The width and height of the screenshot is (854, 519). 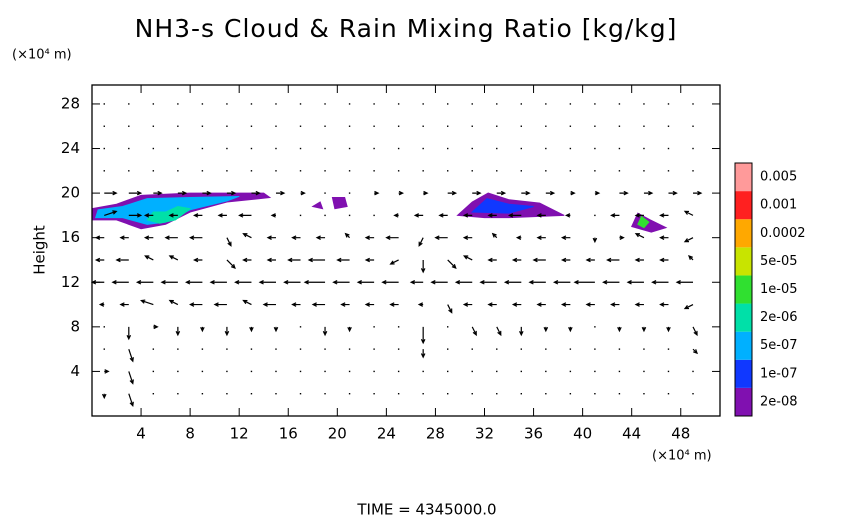 What do you see at coordinates (70, 237) in the screenshot?
I see `y-tick-label: 16` at bounding box center [70, 237].